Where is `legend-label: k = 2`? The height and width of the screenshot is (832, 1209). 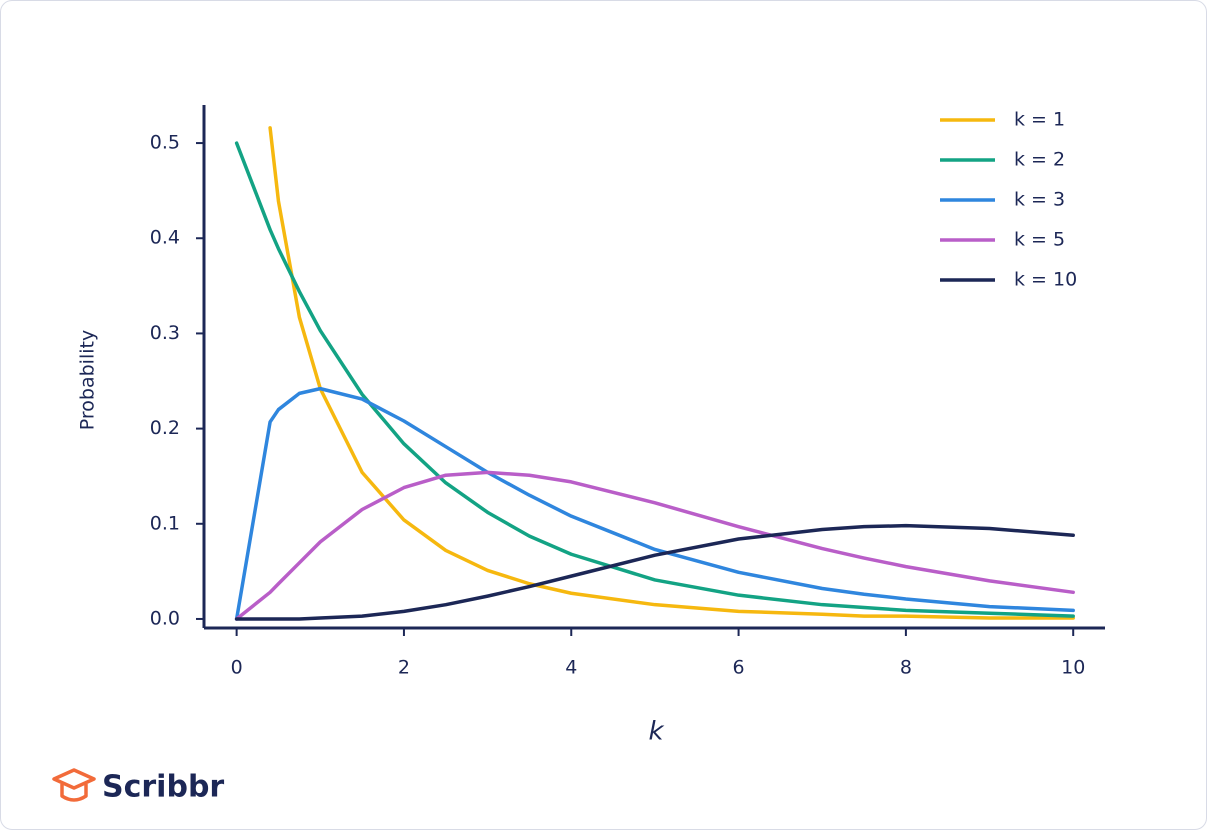
legend-label: k = 2 is located at coordinates (1039, 160).